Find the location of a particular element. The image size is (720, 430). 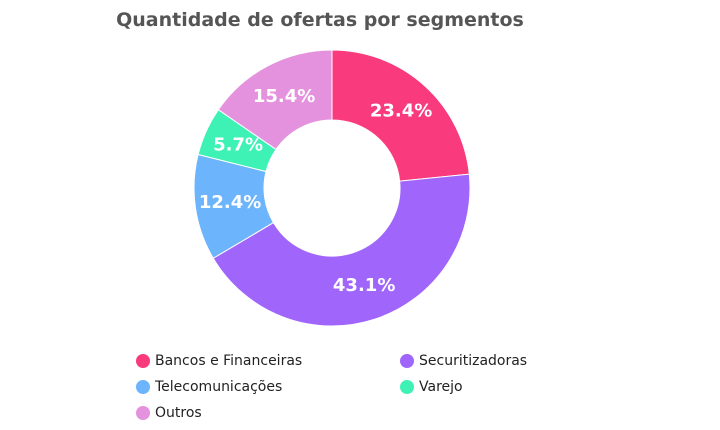

legend-label: Securitizadoras is located at coordinates (473, 361).